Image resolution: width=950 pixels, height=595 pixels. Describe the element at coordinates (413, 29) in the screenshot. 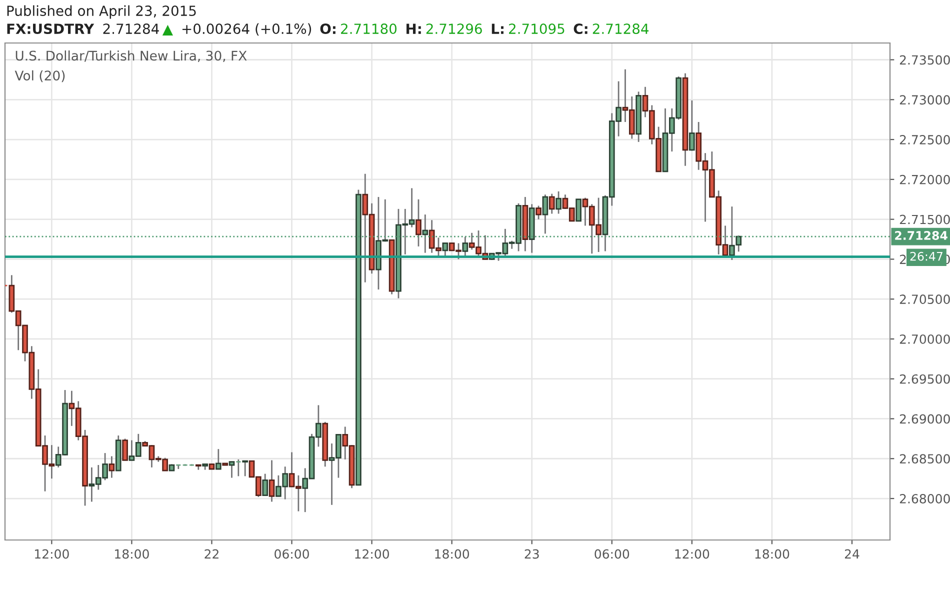

I see `text: H:` at that location.